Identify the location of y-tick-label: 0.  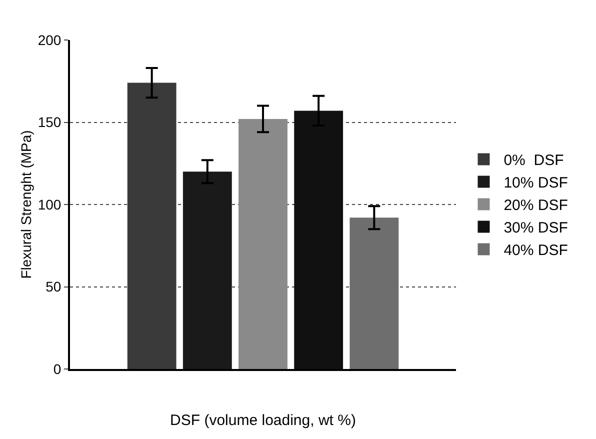
(57, 368).